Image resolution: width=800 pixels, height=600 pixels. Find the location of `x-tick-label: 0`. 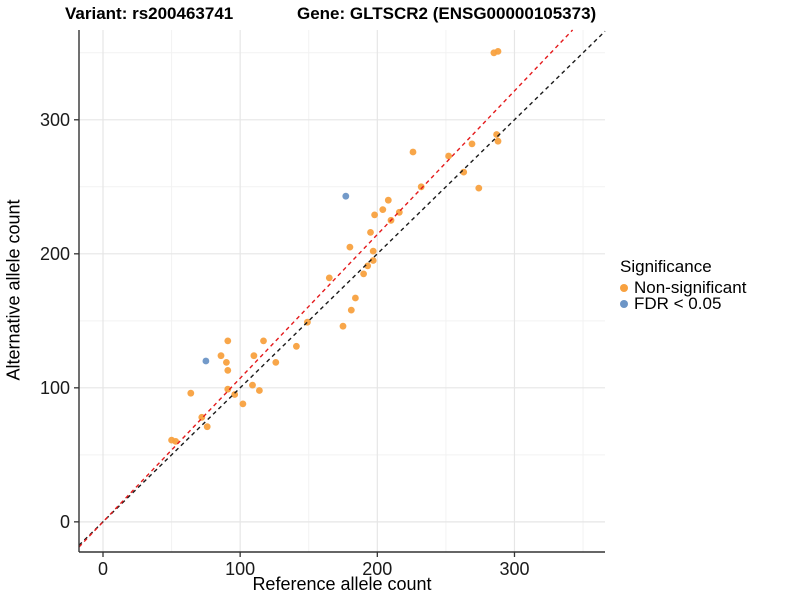

x-tick-label: 0 is located at coordinates (103, 569).